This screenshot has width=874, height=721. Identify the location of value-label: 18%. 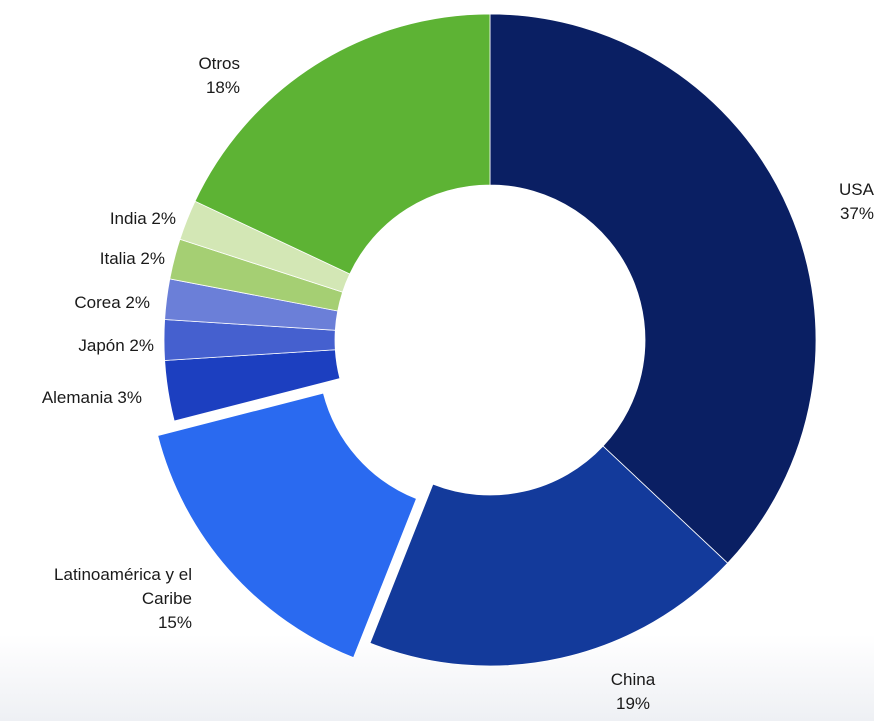
(222, 87).